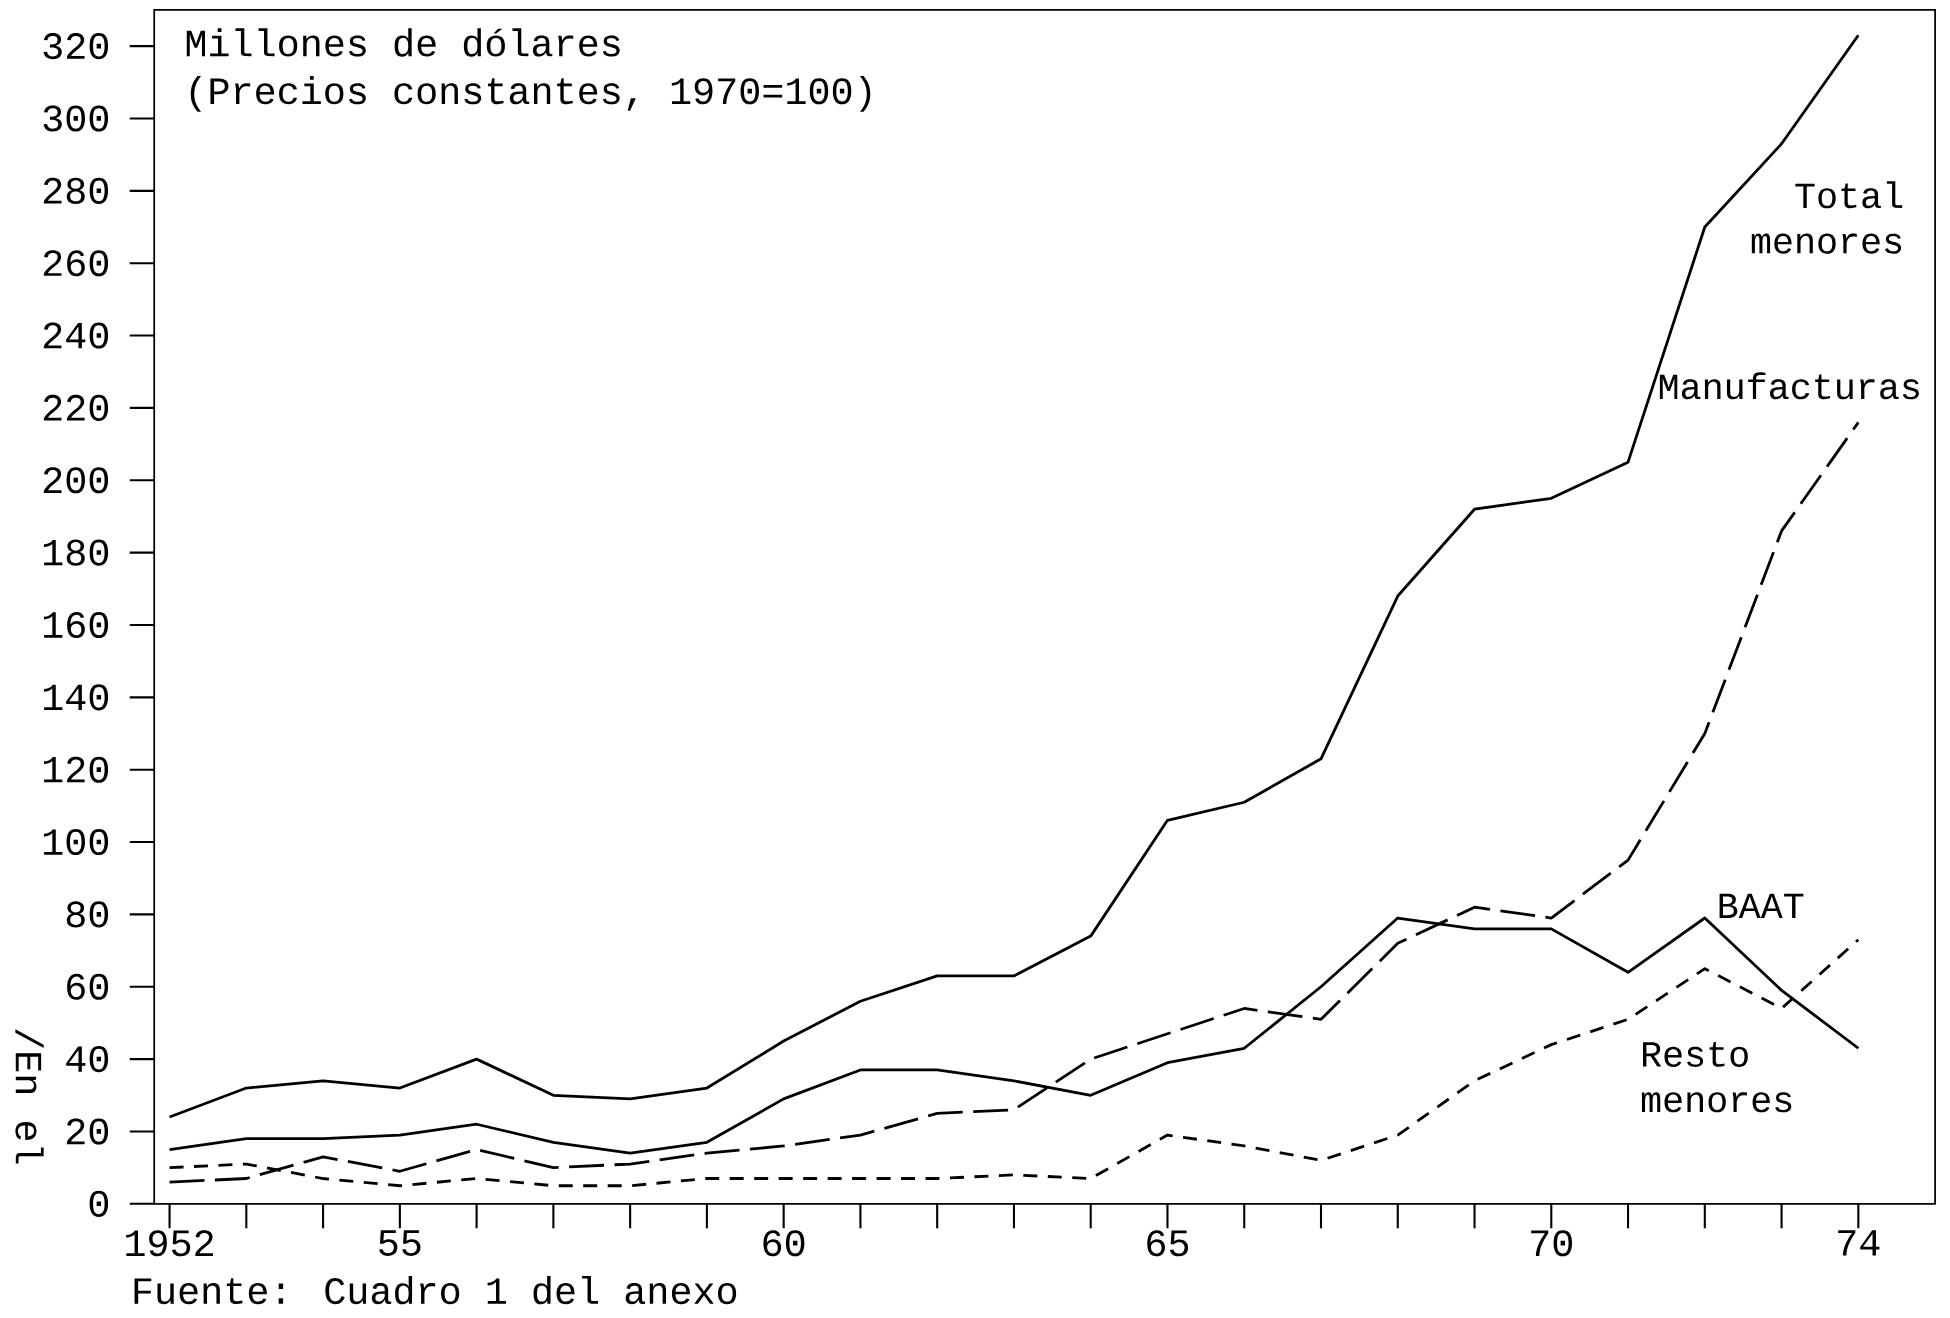 The width and height of the screenshot is (1950, 1318). I want to click on y-tick-label: 80, so click(87, 914).